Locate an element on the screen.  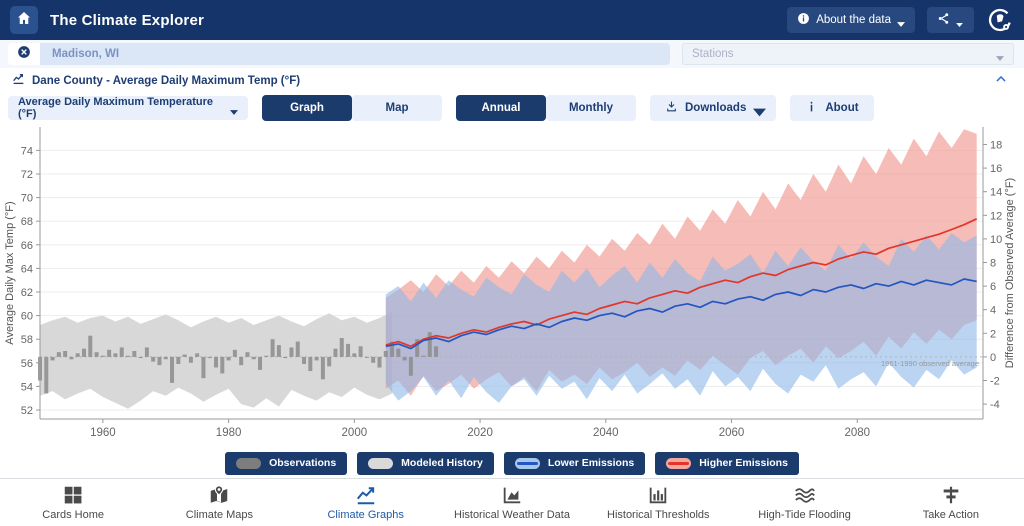
map-icon is located at coordinates (219, 495).